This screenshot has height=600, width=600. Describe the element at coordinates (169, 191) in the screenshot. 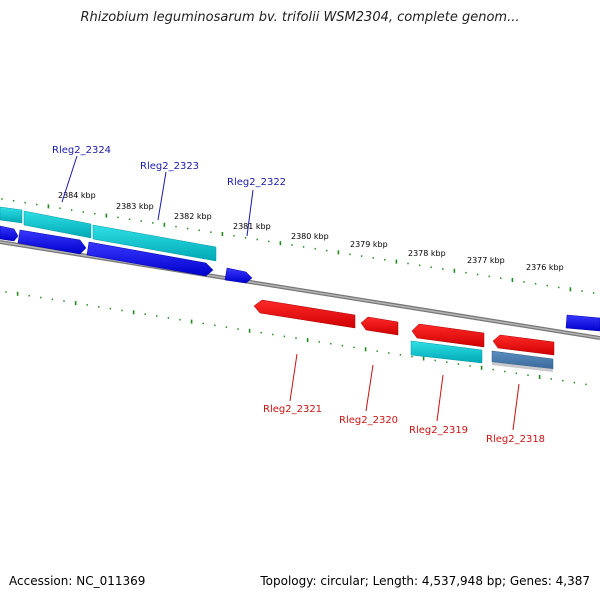

I see `forward-gene-labels: Rleg2_2324 Rleg2_2323 Rleg2_2322` at that location.